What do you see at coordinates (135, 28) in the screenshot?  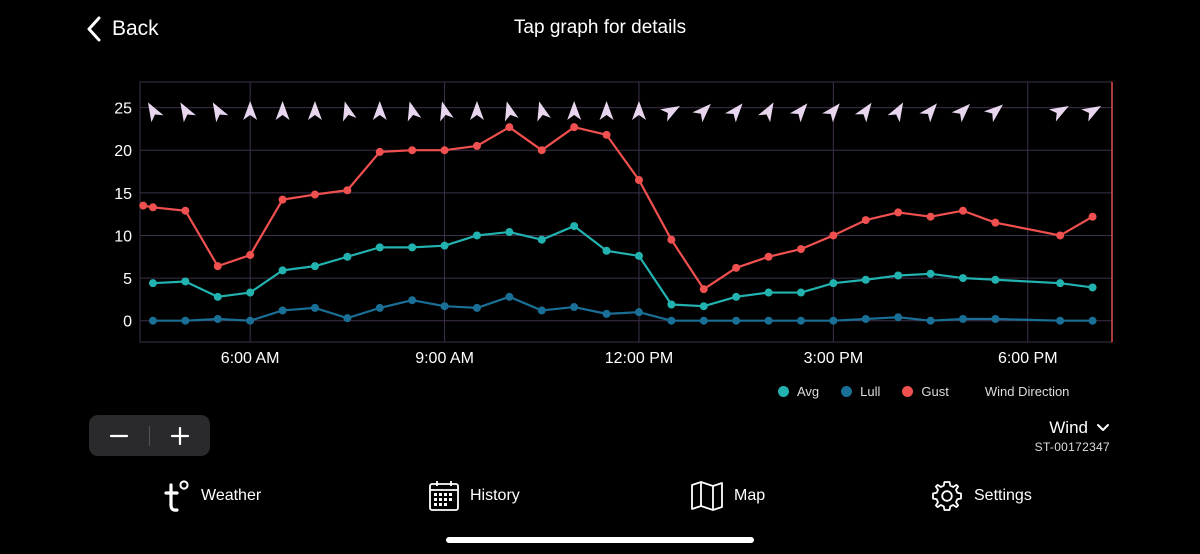 I see `back-label: Back` at bounding box center [135, 28].